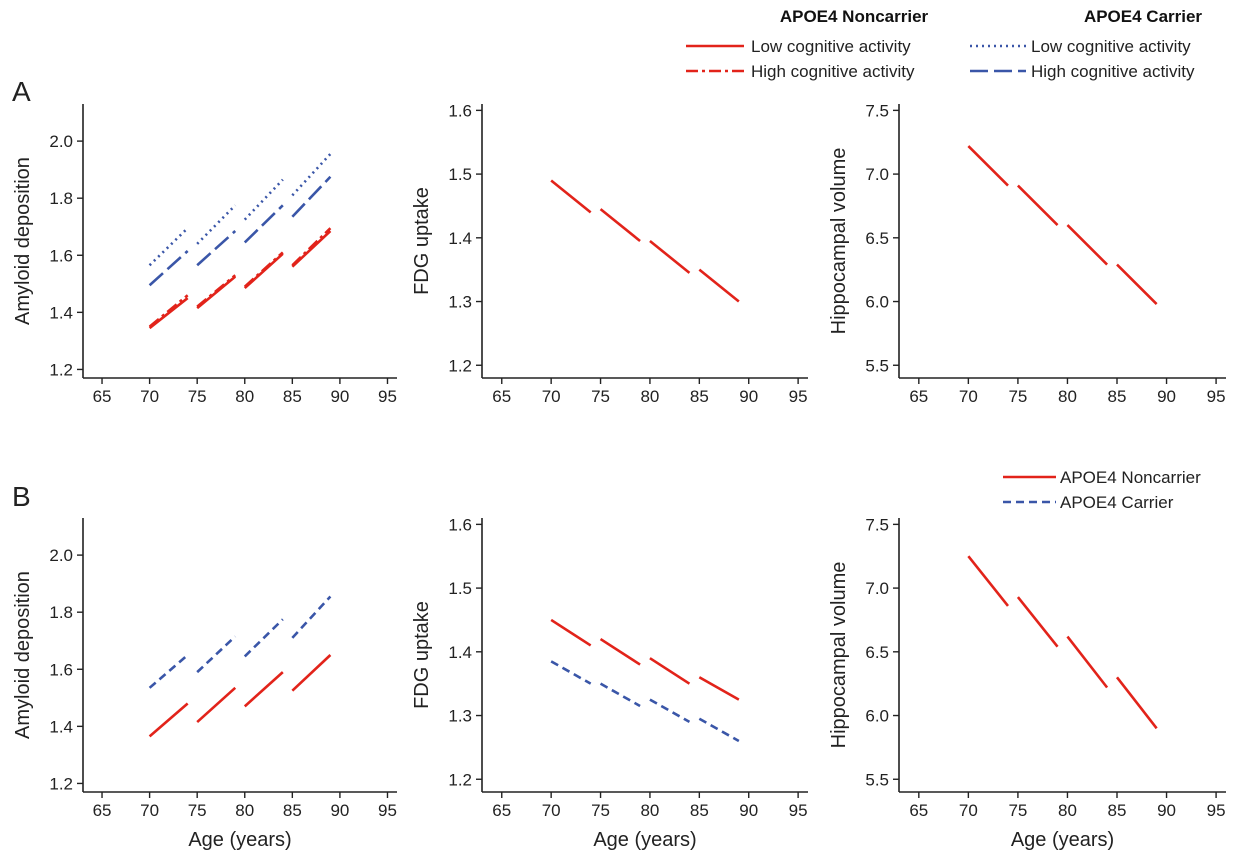 The image size is (1247, 857). Describe the element at coordinates (839, 241) in the screenshot. I see `y-axis-title: Hippocampal volume` at that location.